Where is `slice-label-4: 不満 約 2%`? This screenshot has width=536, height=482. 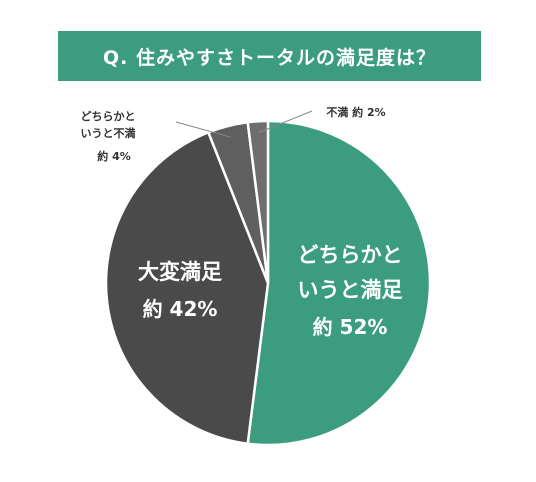 slice-label-4: 不満 約 2% is located at coordinates (355, 112).